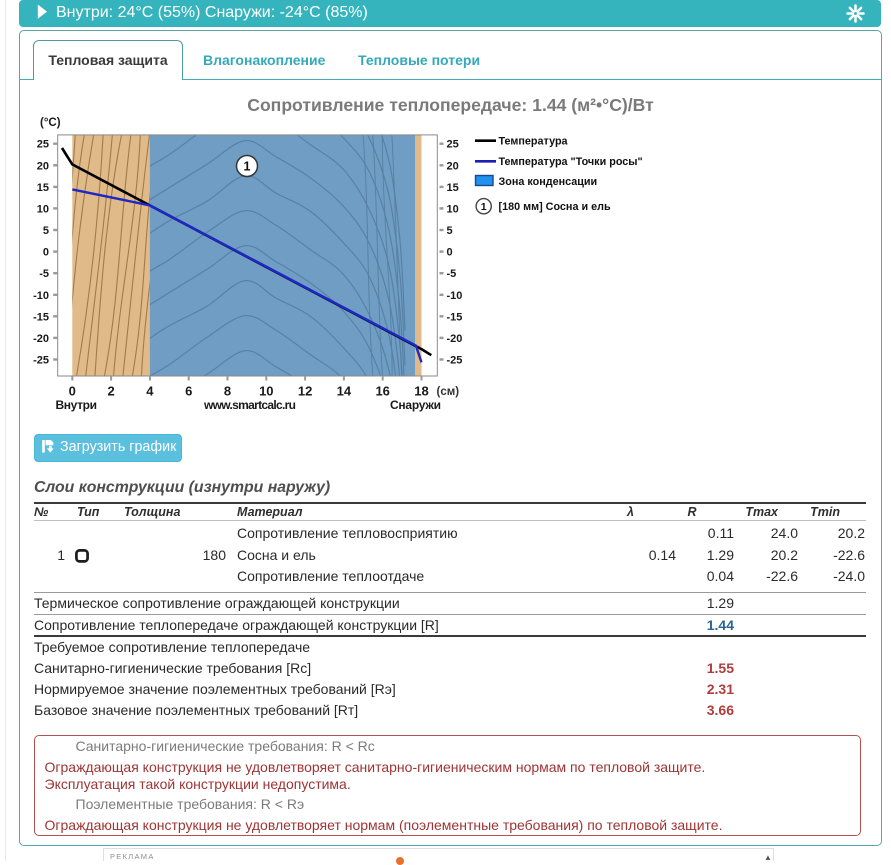 The height and width of the screenshot is (865, 891). Describe the element at coordinates (50, 123) in the screenshot. I see `svg-text: (°C)` at that location.